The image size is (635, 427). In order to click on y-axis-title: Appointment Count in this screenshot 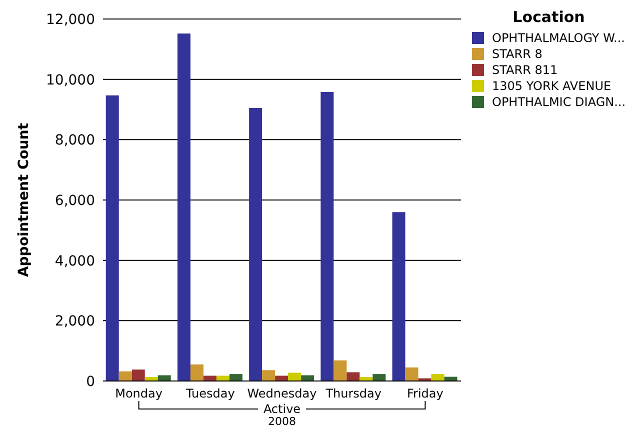, I will do `click(24, 200)`.